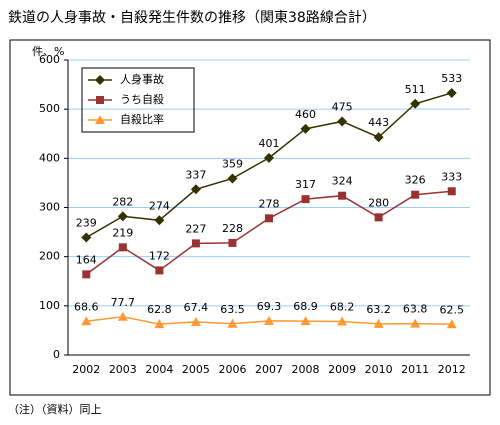  I want to click on data-label: 172, so click(159, 255).